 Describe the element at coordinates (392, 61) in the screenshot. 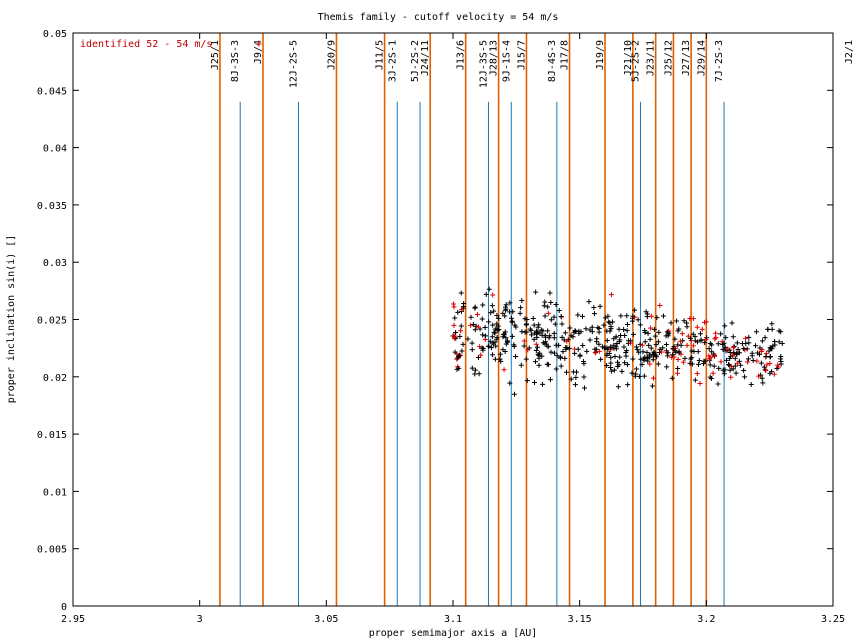

I see `resonance-label: 3J-2S-1` at that location.